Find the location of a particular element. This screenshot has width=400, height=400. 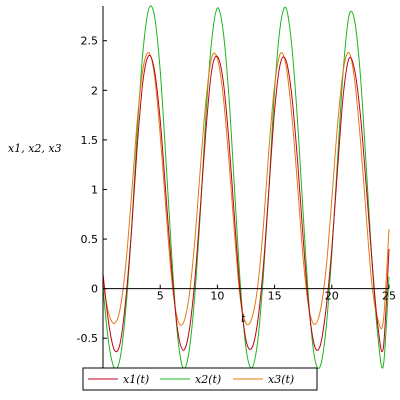

x-axis-label: t is located at coordinates (243, 318).